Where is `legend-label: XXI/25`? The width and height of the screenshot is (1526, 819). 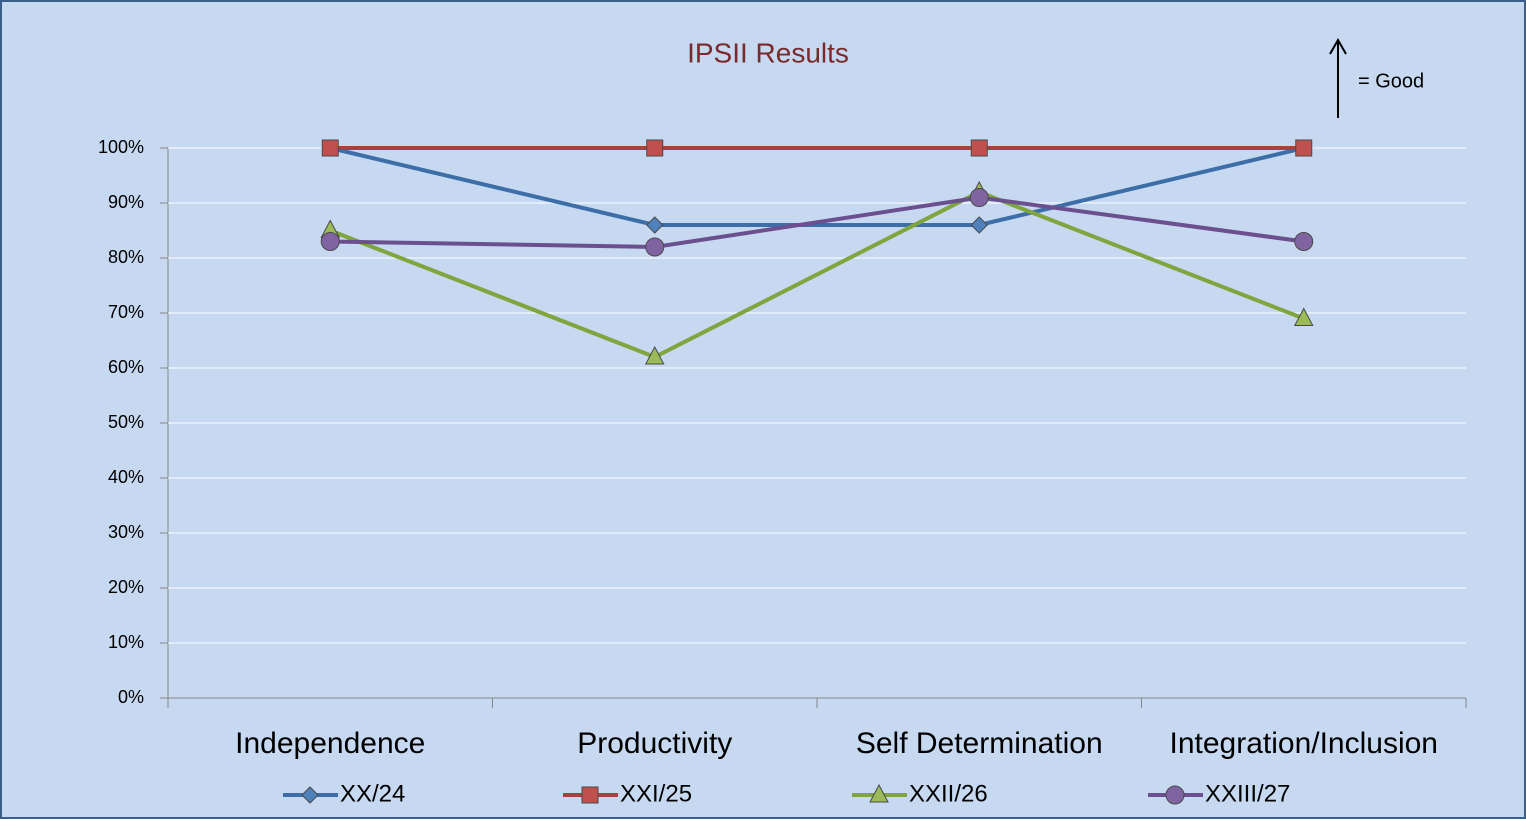 legend-label: XXI/25 is located at coordinates (656, 793).